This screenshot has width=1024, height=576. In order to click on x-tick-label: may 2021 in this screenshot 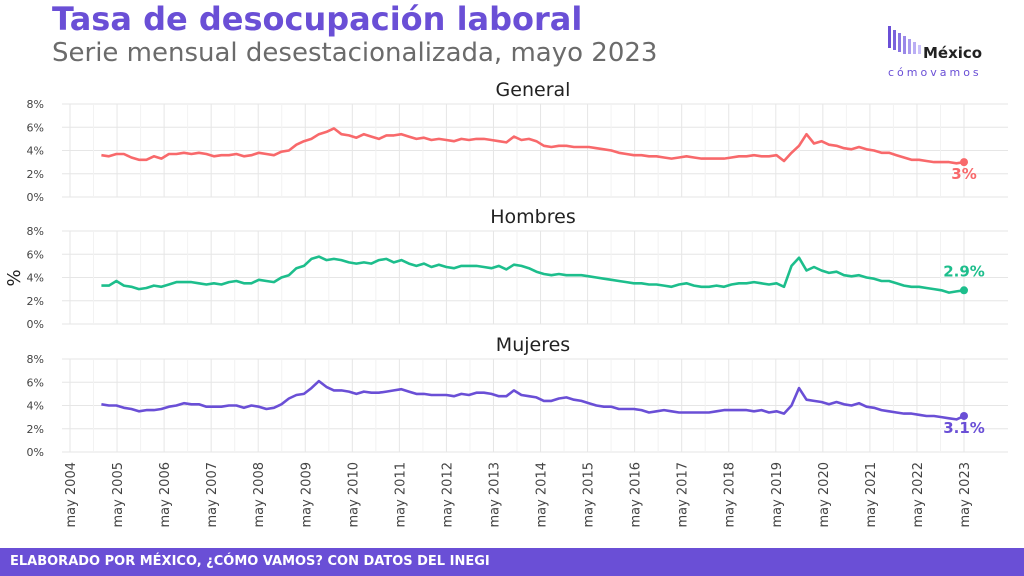, I will do `click(871, 495)`.